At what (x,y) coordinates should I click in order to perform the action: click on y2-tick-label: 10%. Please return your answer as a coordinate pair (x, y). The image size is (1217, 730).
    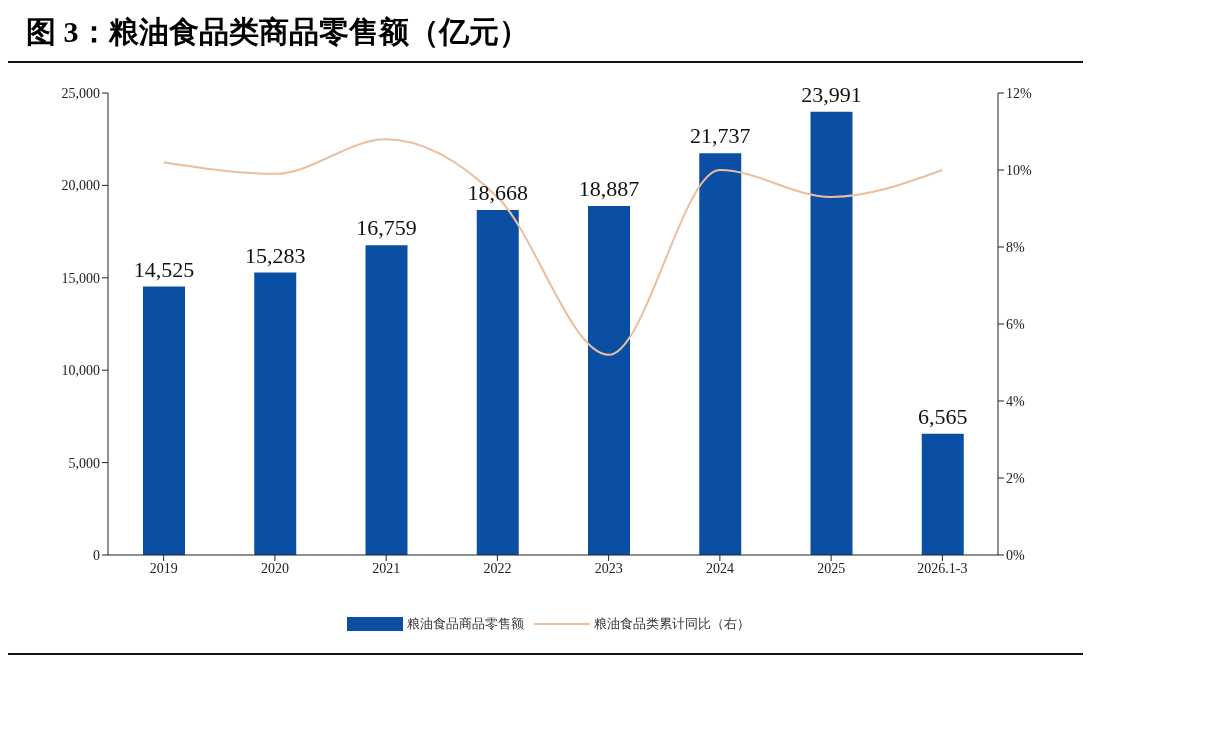
    Looking at the image, I should click on (1019, 170).